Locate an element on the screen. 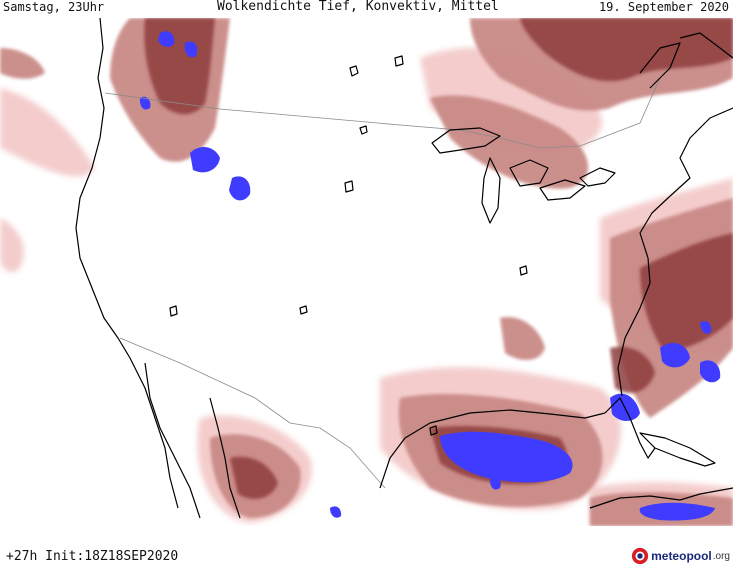 The height and width of the screenshot is (566, 733). meteopool-logo: meteopool .org is located at coordinates (680, 556).